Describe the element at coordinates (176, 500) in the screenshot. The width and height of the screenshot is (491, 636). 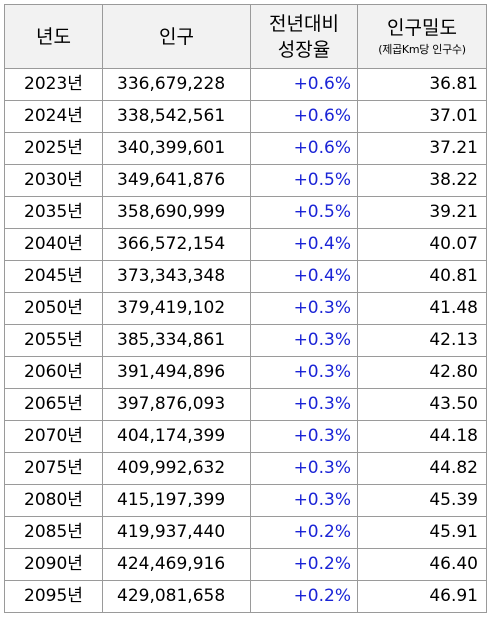
I see `population-cell: 415,197,399` at that location.